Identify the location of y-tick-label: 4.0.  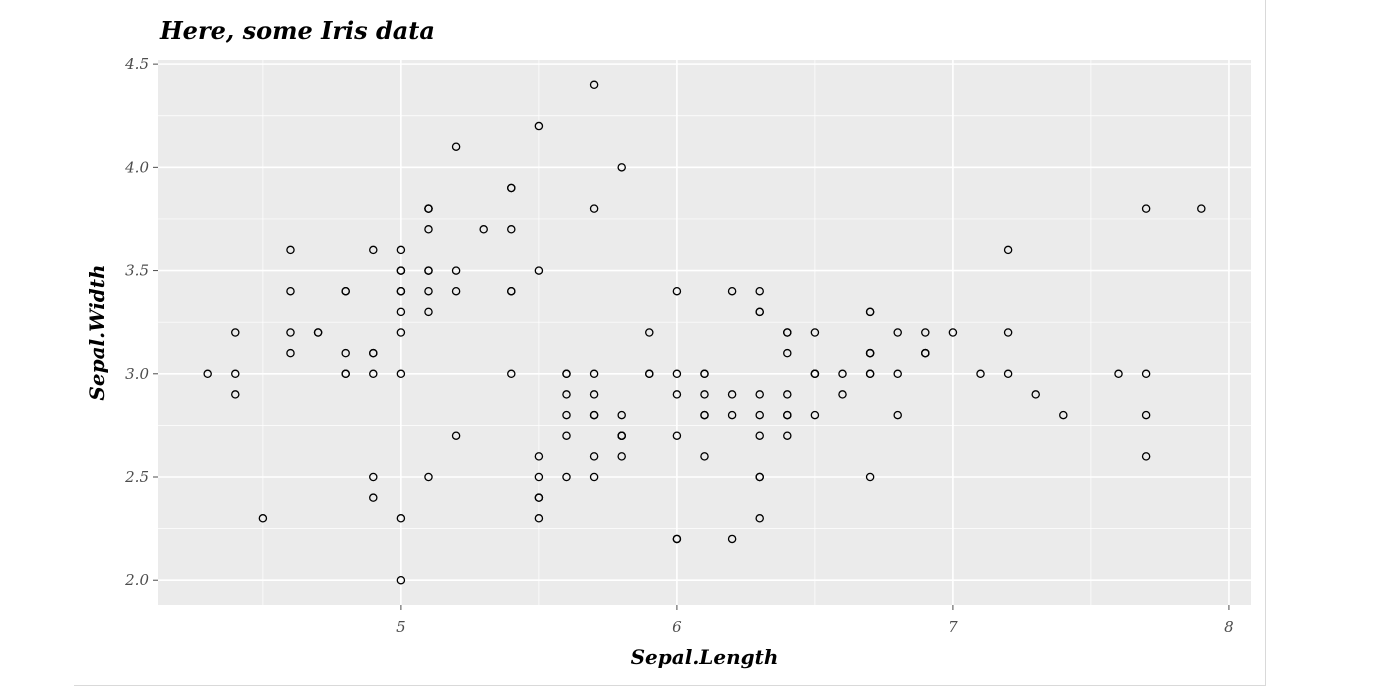
(136, 167).